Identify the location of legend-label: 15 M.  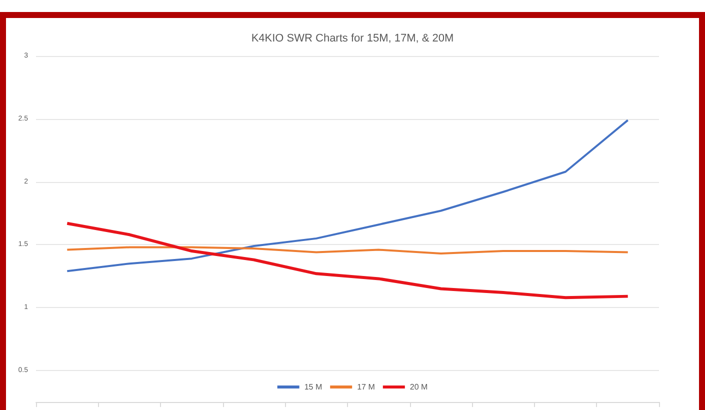
(313, 387).